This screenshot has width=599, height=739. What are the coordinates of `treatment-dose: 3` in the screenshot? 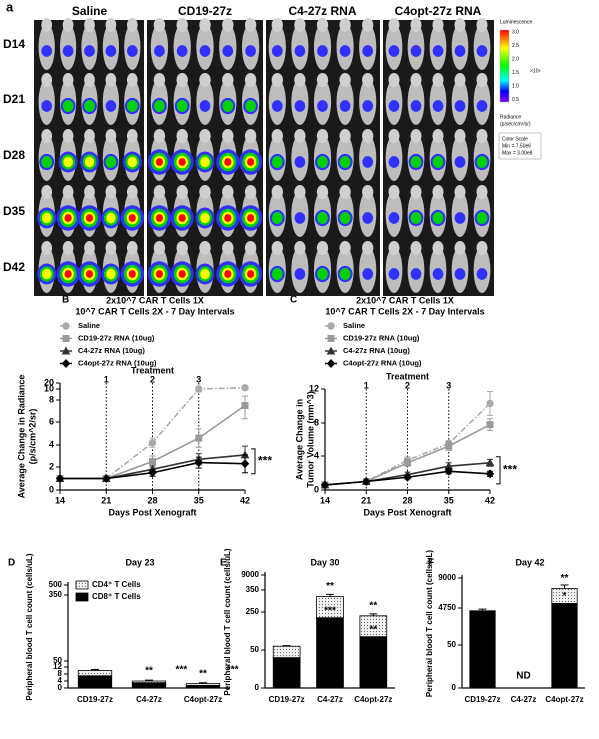 It's located at (448, 385).